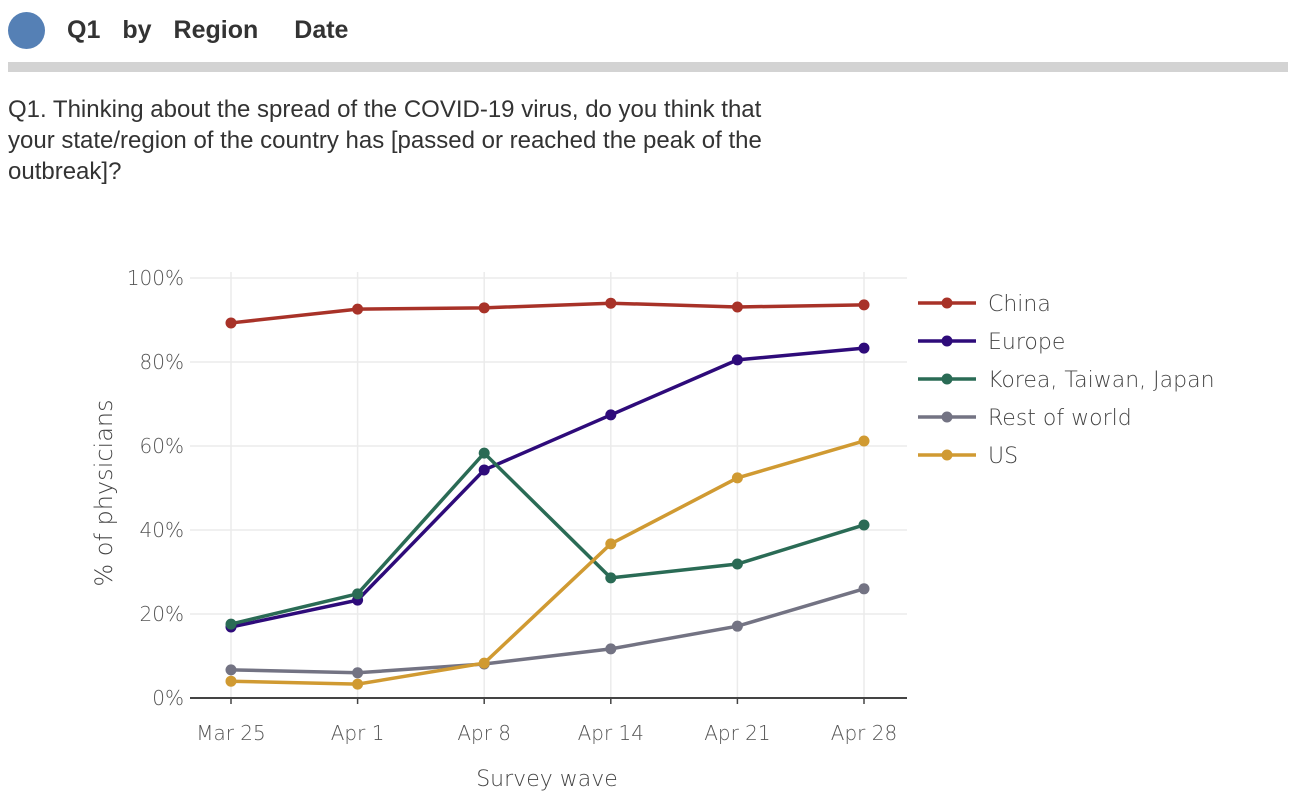  What do you see at coordinates (547, 631) in the screenshot?
I see `series-line-rest-of-world` at bounding box center [547, 631].